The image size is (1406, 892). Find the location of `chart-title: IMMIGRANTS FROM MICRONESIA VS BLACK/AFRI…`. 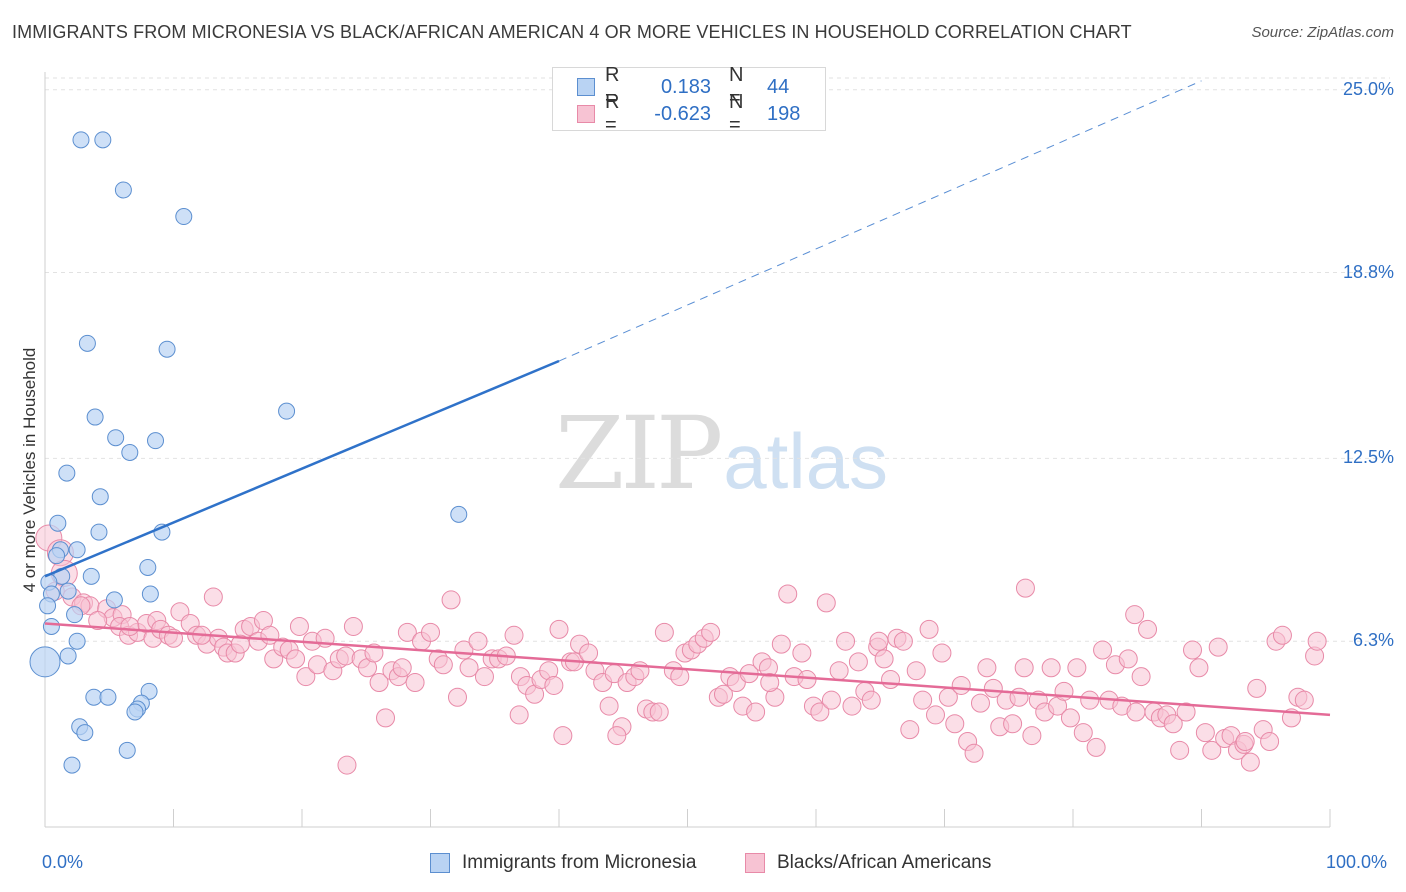

chart-title: IMMIGRANTS FROM MICRONESIA VS BLACK/AFRI… is located at coordinates (572, 32).